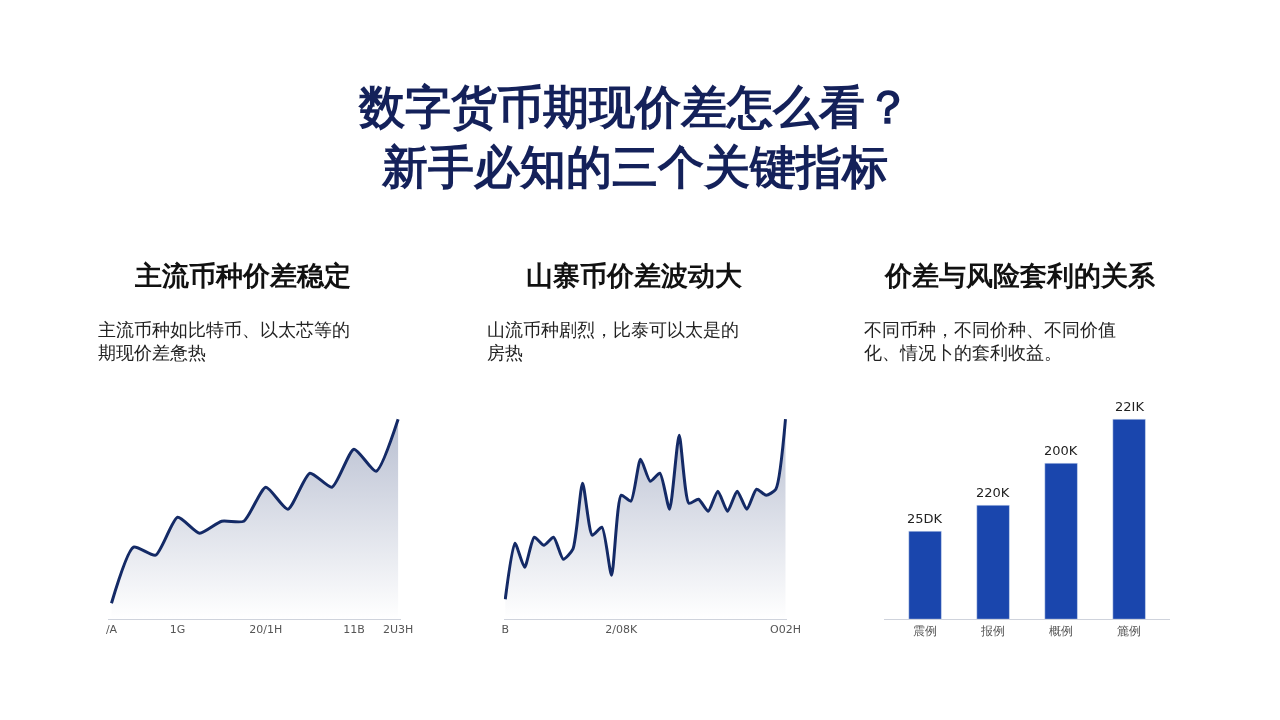 The width and height of the screenshot is (1280, 720). What do you see at coordinates (1061, 450) in the screenshot?
I see `annotation: 200K` at bounding box center [1061, 450].